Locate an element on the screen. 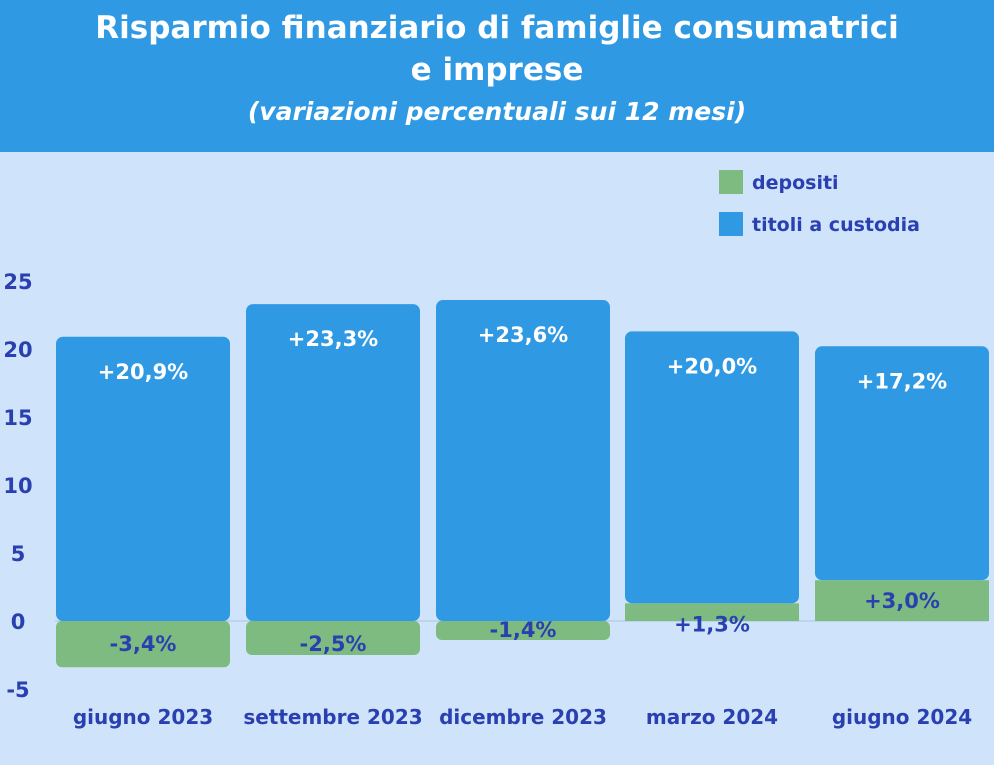 The image size is (994, 765). value-label-titoli: +23,3% is located at coordinates (333, 339).